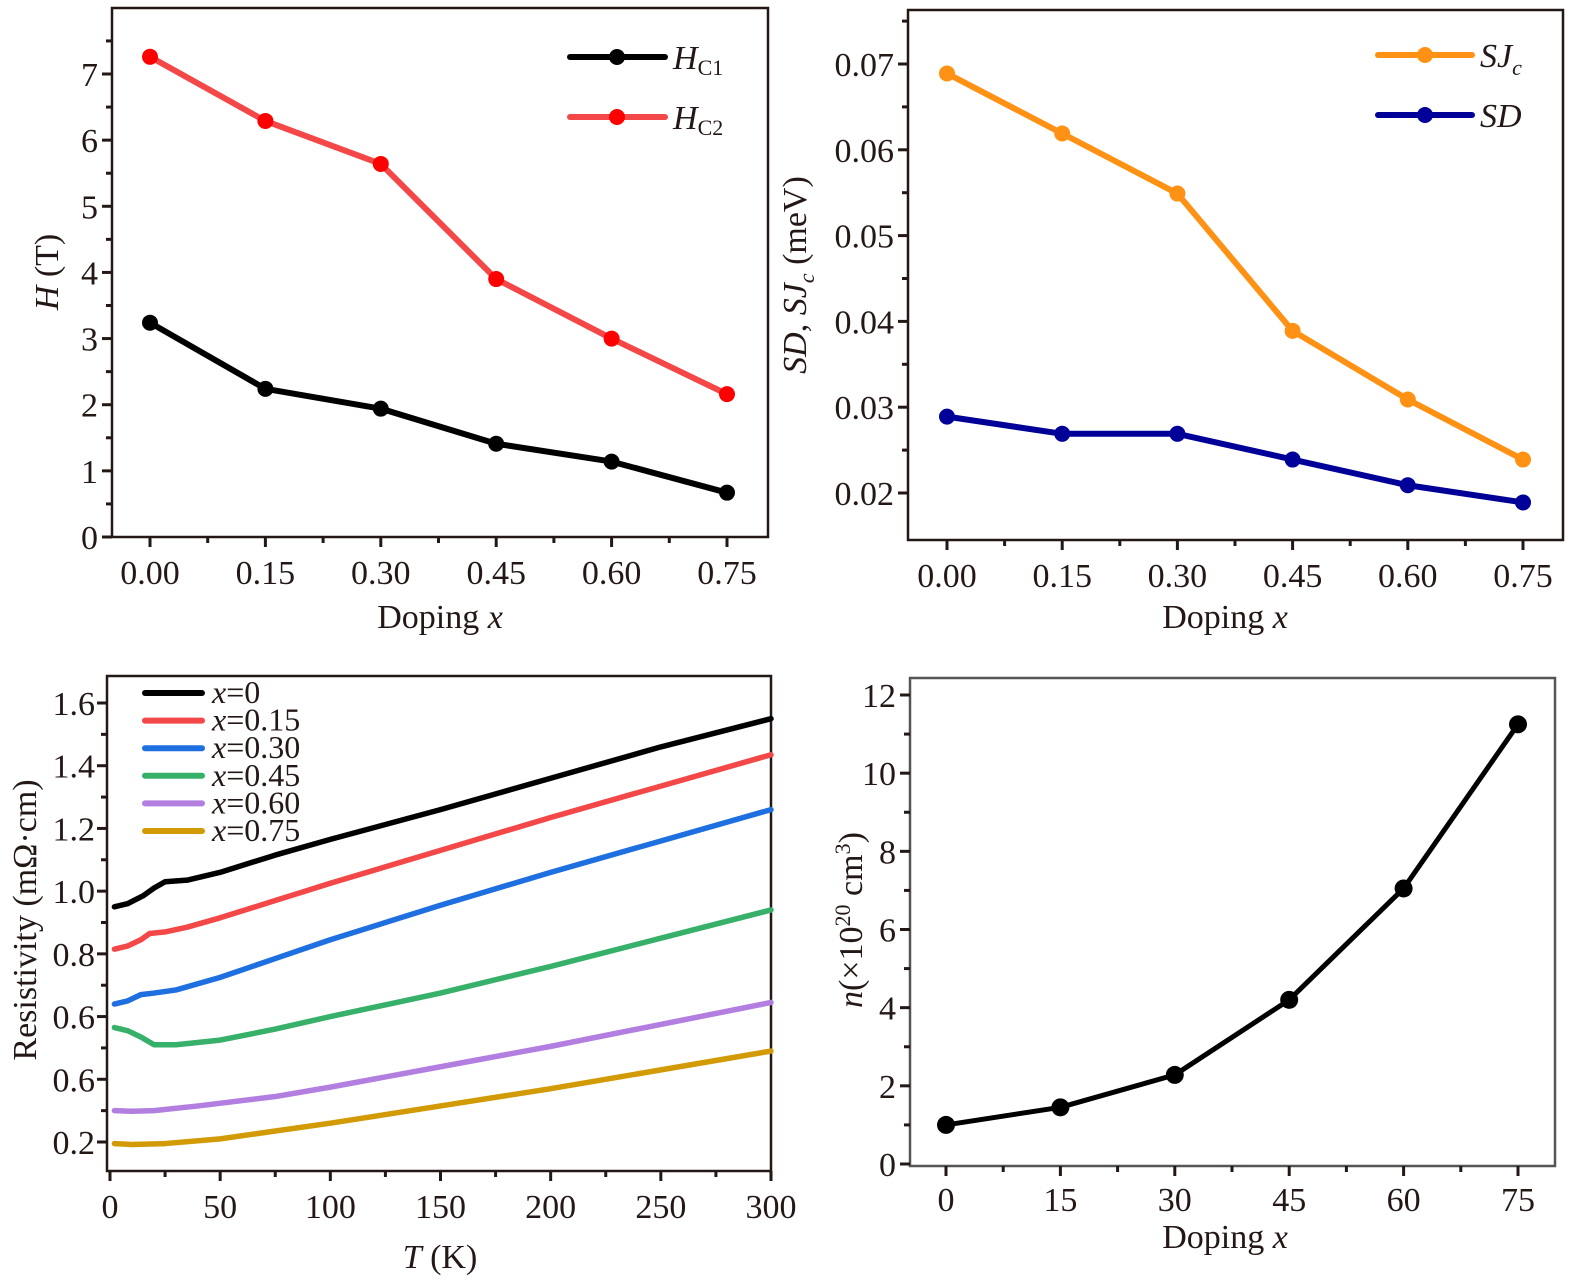  I want to click on series-line-HC1, so click(438, 408).